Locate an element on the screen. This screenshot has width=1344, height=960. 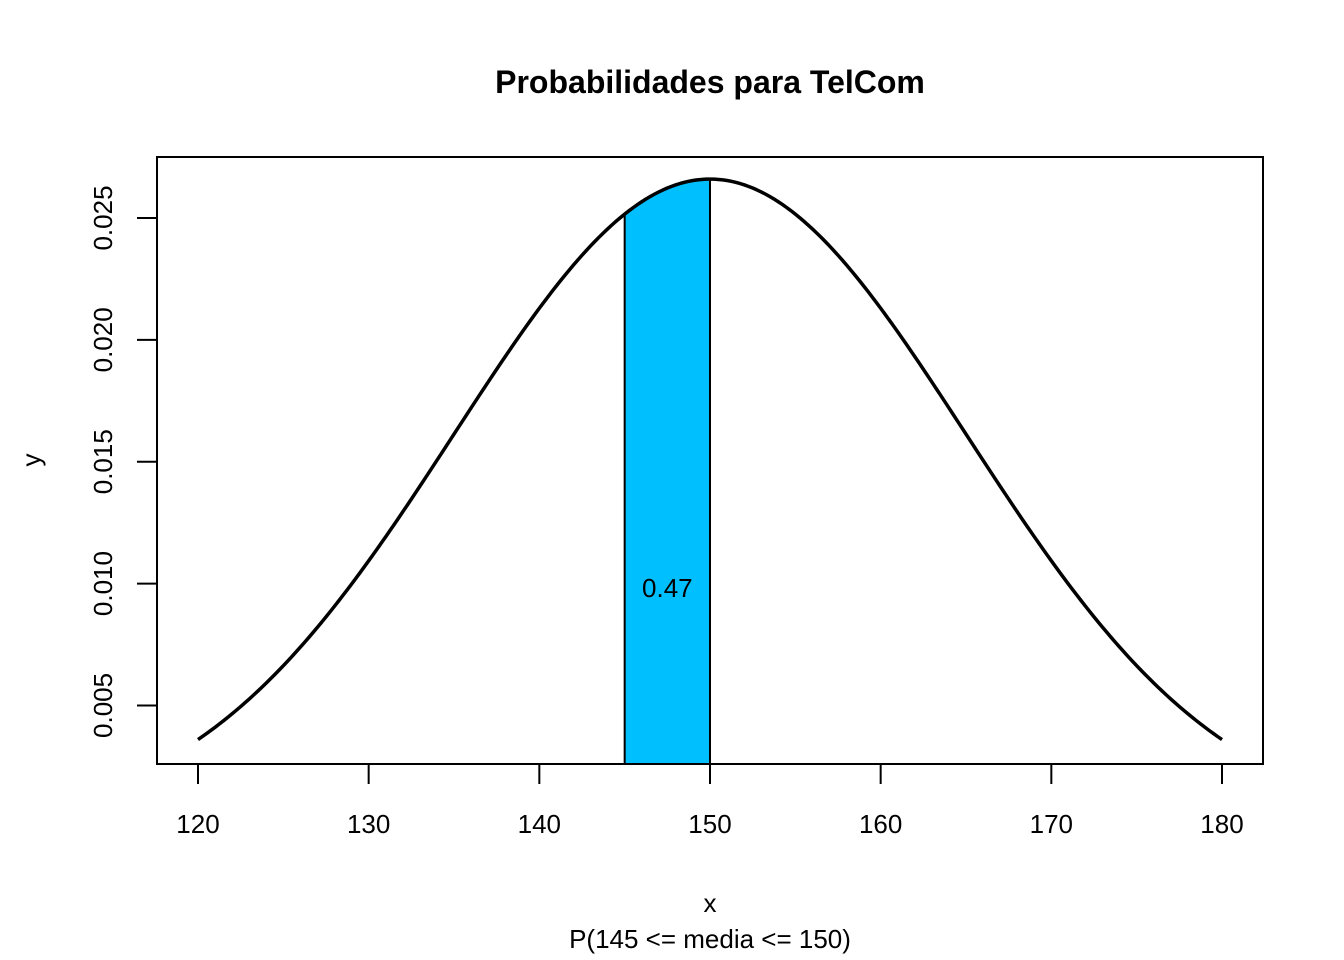
x-tick-label: 150 is located at coordinates (709, 824).